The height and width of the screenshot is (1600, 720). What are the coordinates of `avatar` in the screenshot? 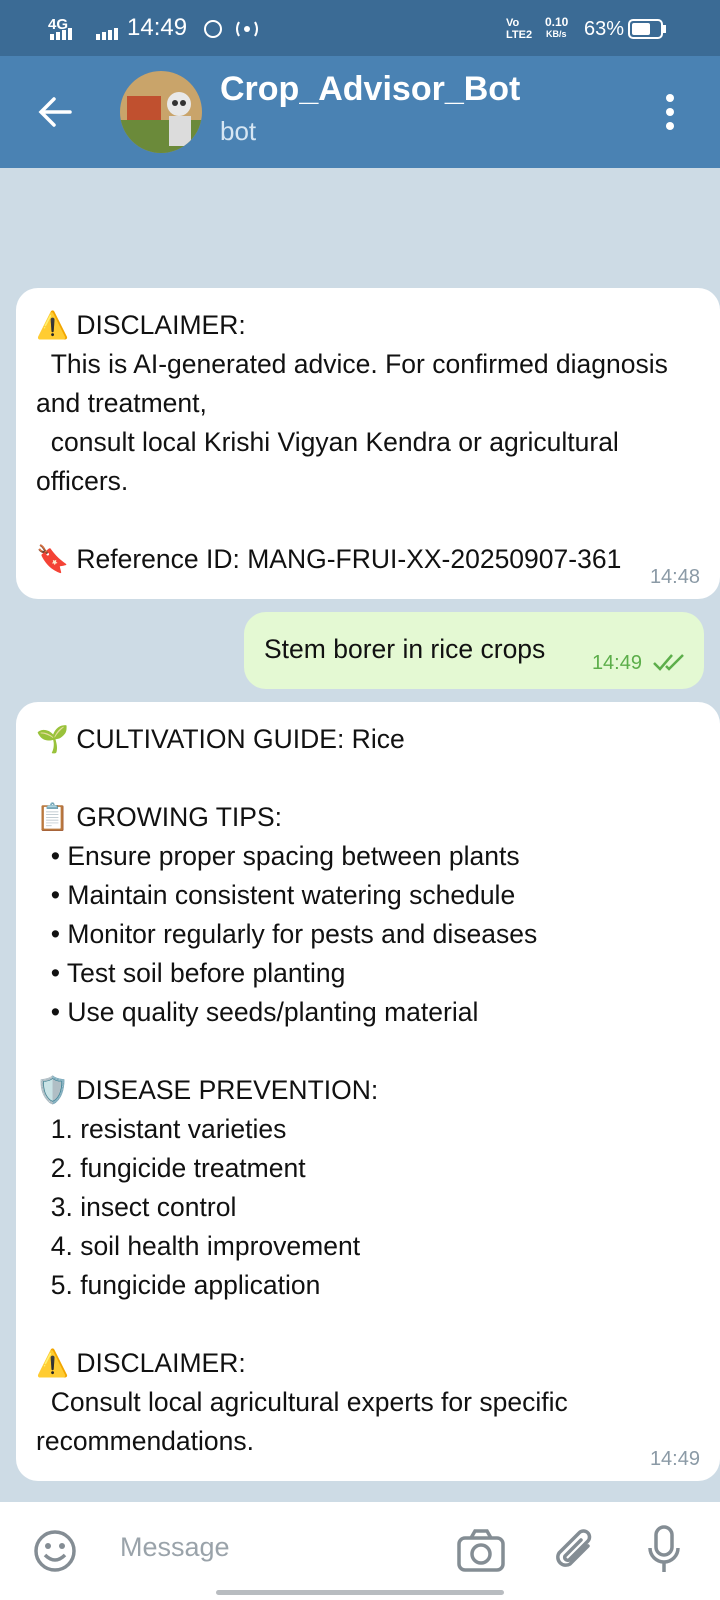 It's located at (161, 112).